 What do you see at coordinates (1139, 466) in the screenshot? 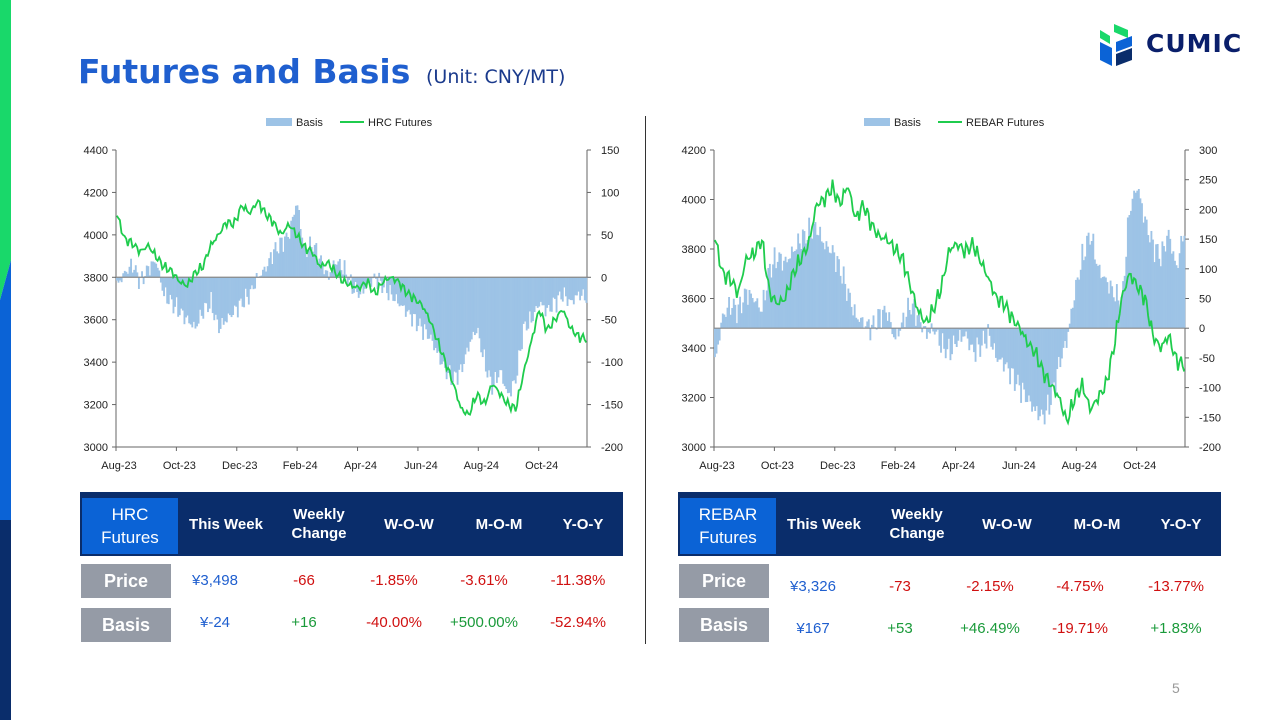
I see `x-tick-label: Oct-24` at bounding box center [1139, 466].